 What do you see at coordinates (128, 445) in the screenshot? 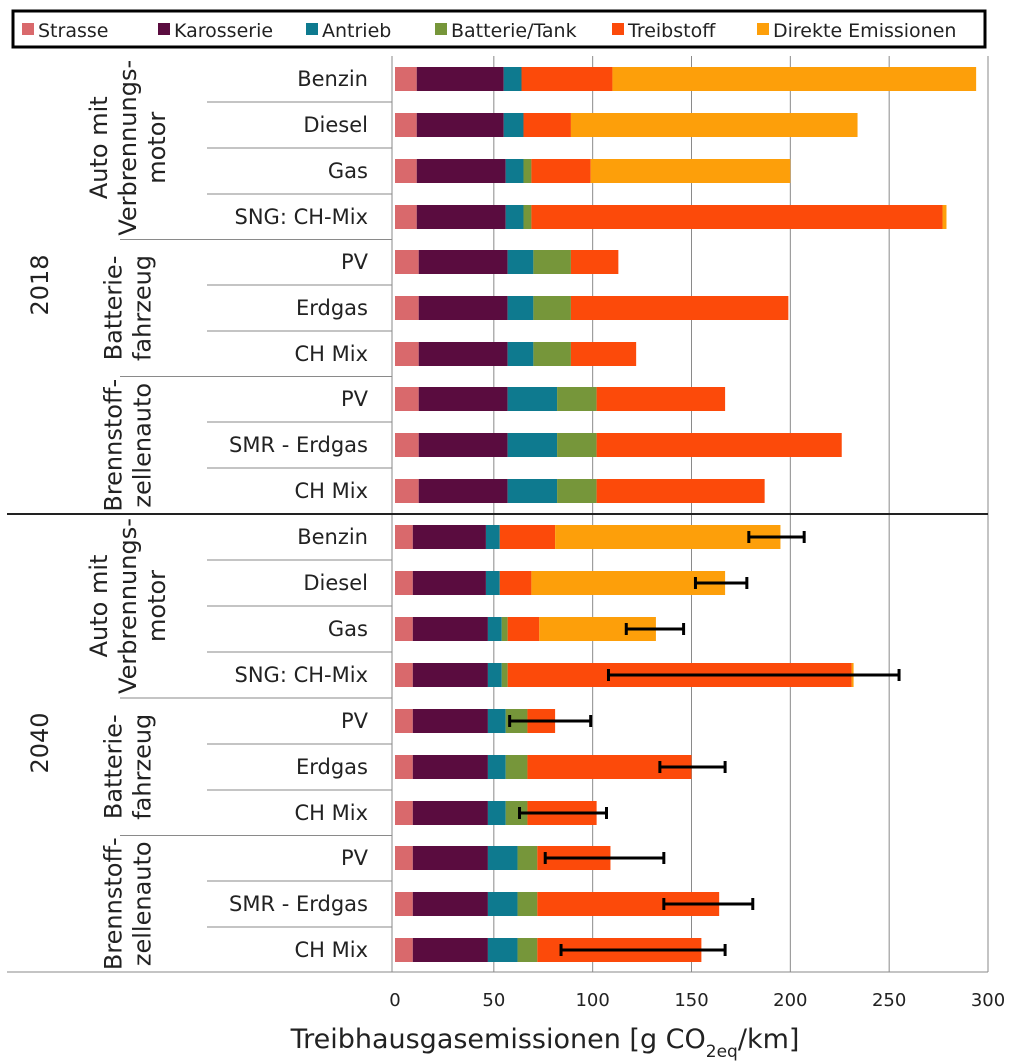
I see `group-label: Brennstoff-zellenauto` at bounding box center [128, 445].